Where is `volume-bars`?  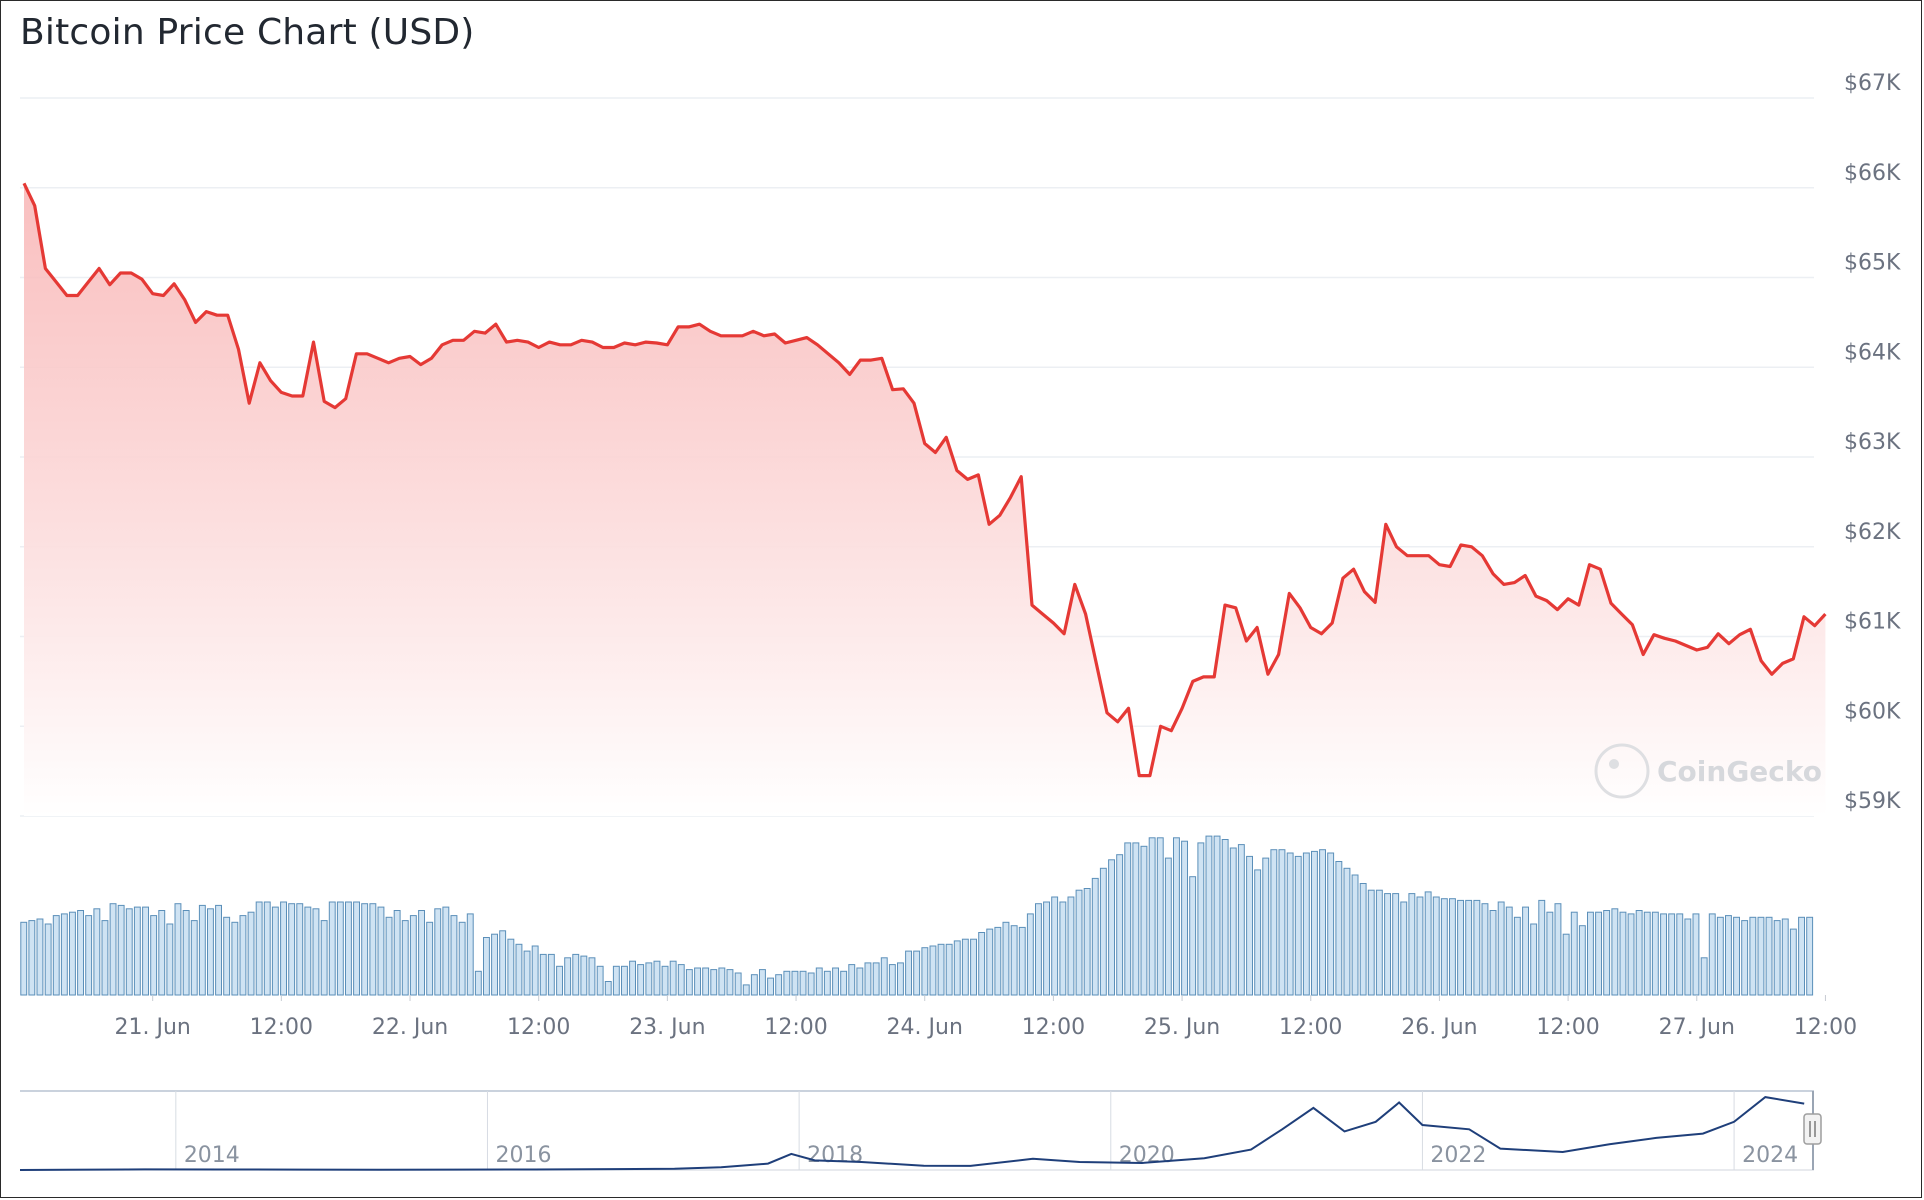 volume-bars is located at coordinates (917, 915).